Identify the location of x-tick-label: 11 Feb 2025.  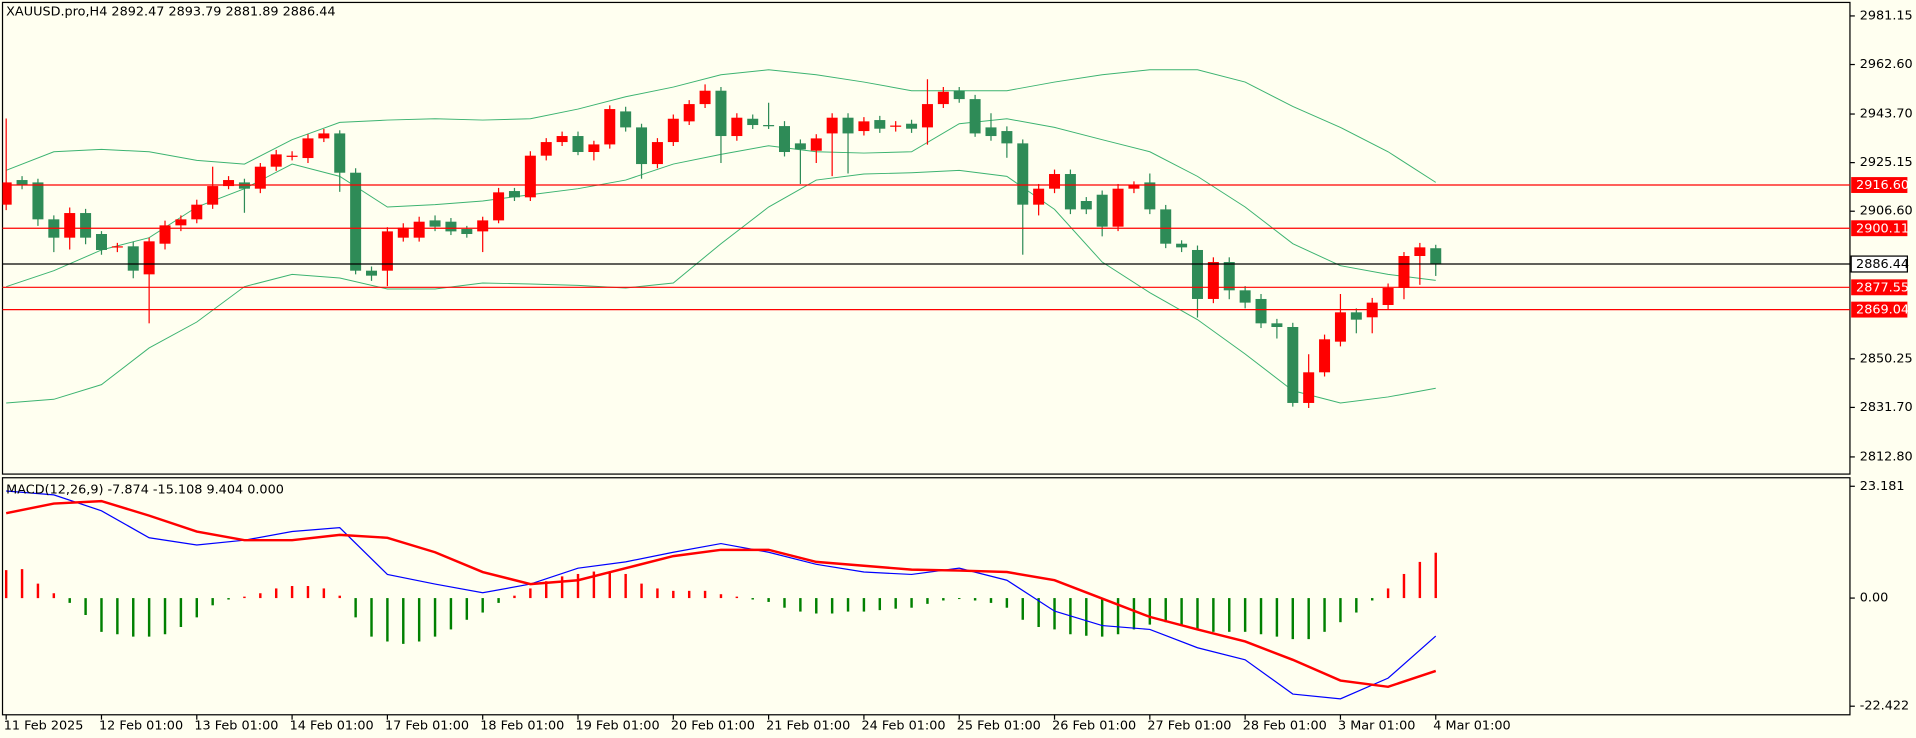
(44, 725).